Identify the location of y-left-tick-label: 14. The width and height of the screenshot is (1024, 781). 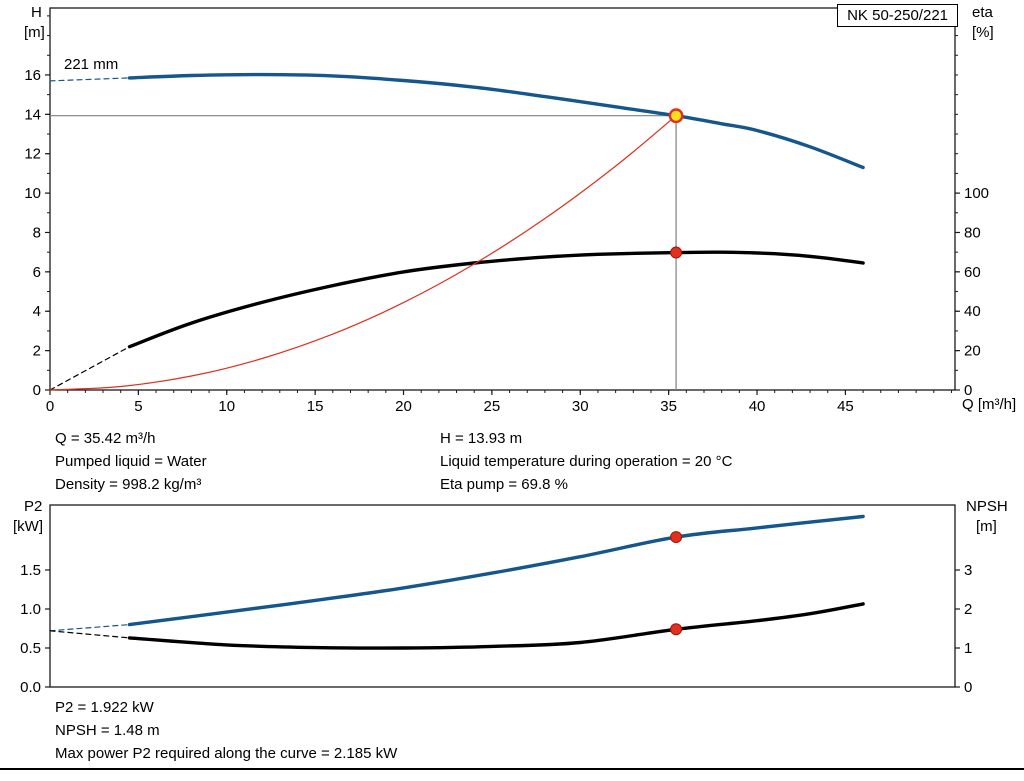
(32, 114).